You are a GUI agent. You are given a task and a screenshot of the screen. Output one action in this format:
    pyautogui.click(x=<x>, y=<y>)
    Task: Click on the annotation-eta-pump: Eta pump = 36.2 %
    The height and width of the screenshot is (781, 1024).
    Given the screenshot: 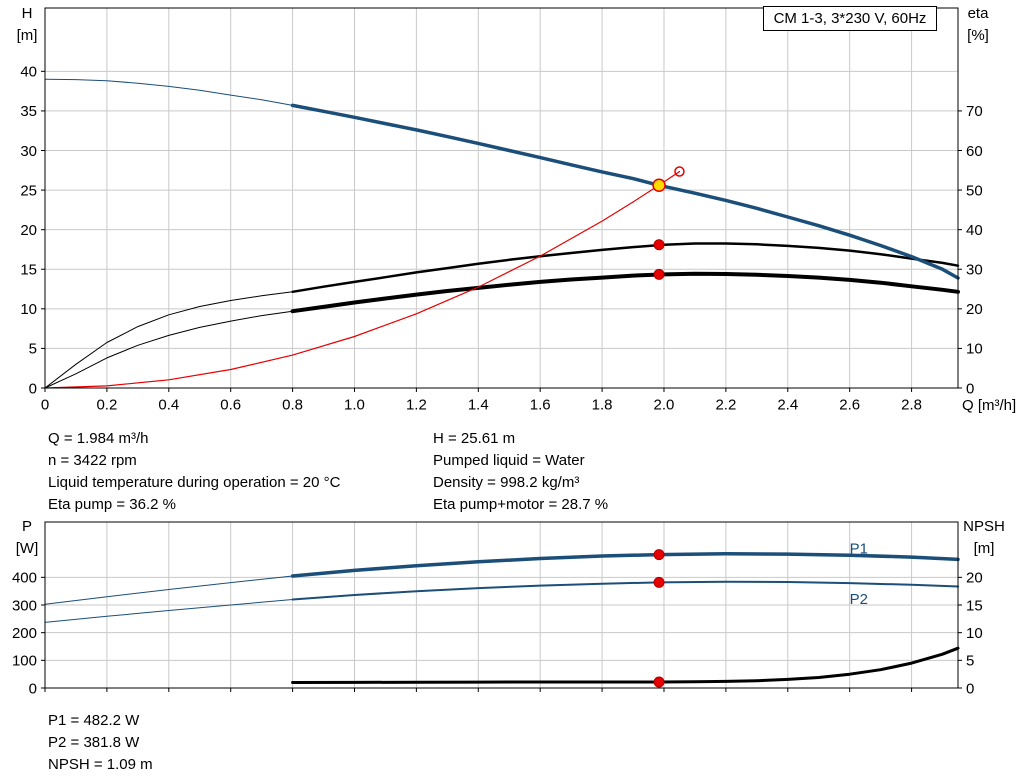 What is the action you would take?
    pyautogui.click(x=112, y=504)
    